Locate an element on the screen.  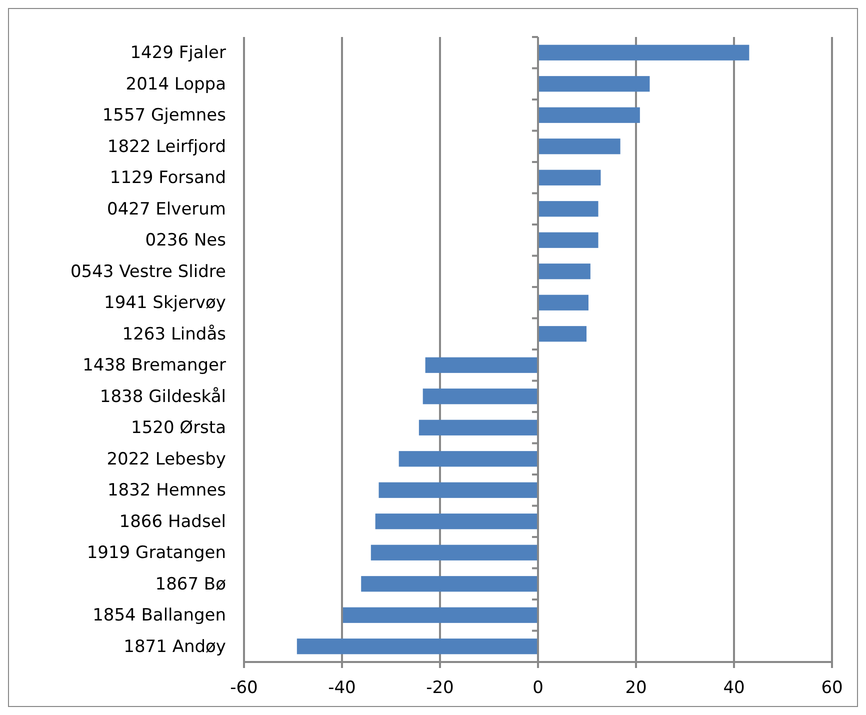
x-tick-label: 60 is located at coordinates (832, 688).